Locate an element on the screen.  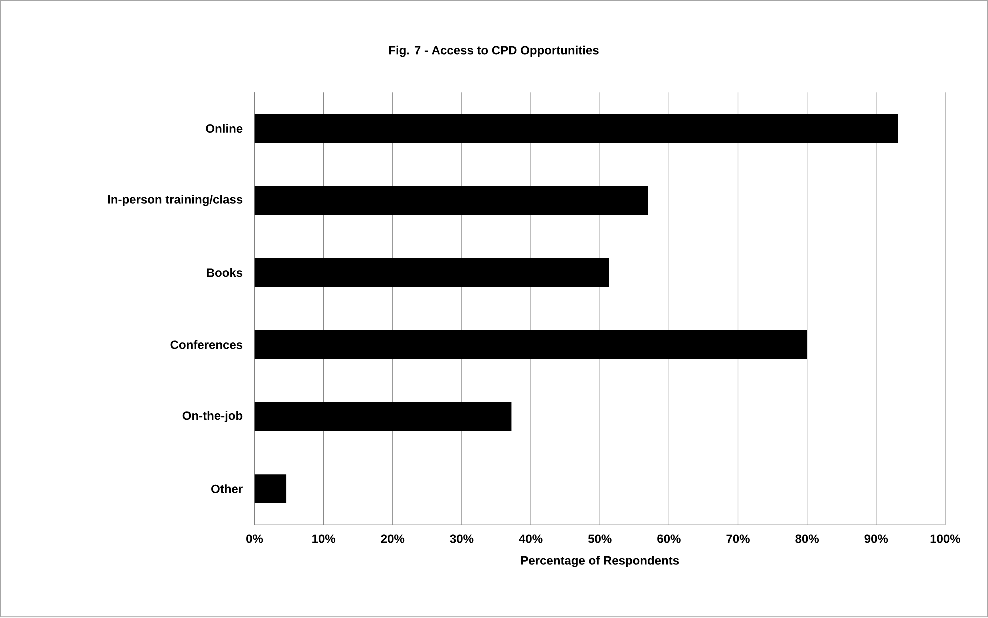
x-axis-title: Percentage of Respondents is located at coordinates (600, 562).